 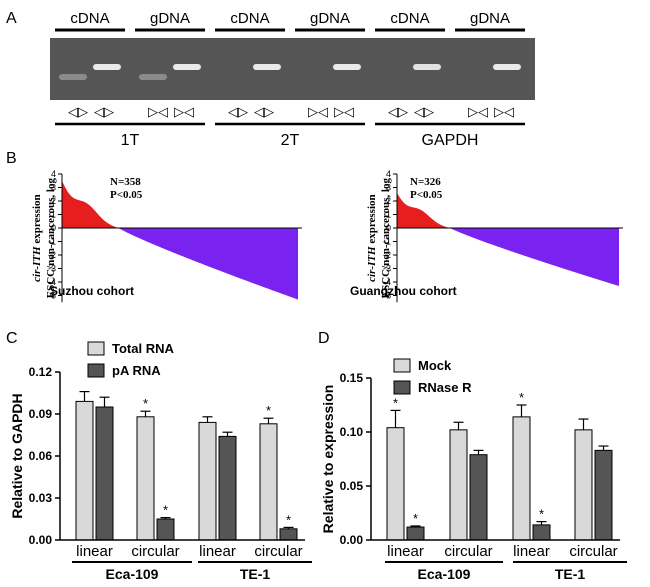 I want to click on group-label: GAPDH, so click(x=450, y=140).